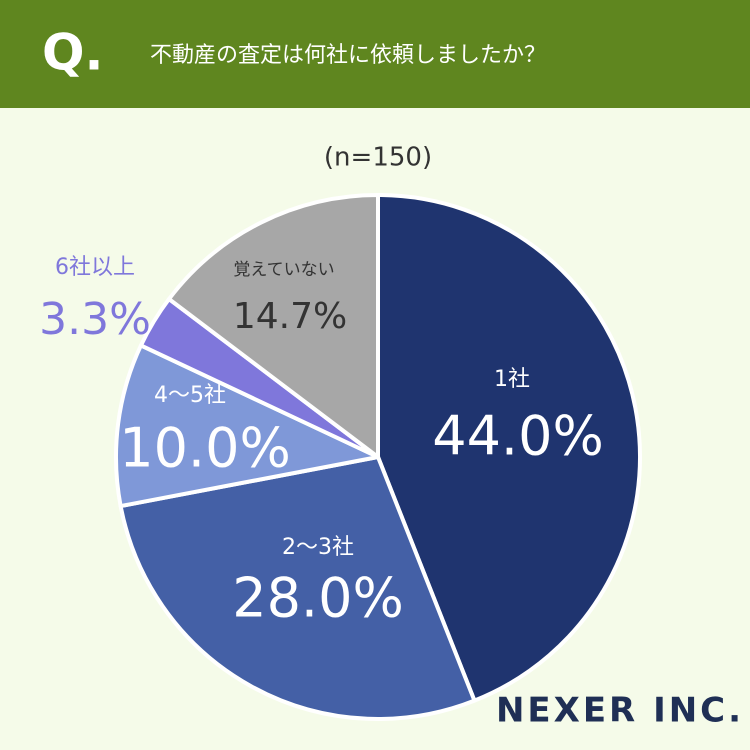  I want to click on question-text: 不動産の査定は何社に依頼しましたか？, so click(348, 55).